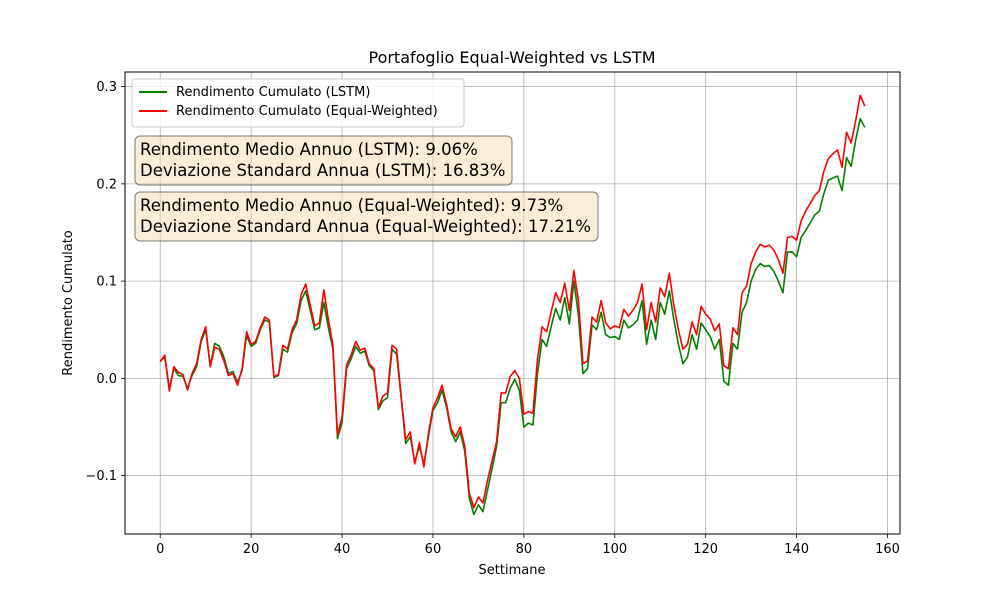 The width and height of the screenshot is (1000, 600). Describe the element at coordinates (307, 111) in the screenshot. I see `legend-label-equal-weighted: Rendimento Cumulato (Equal-Weighted)` at that location.